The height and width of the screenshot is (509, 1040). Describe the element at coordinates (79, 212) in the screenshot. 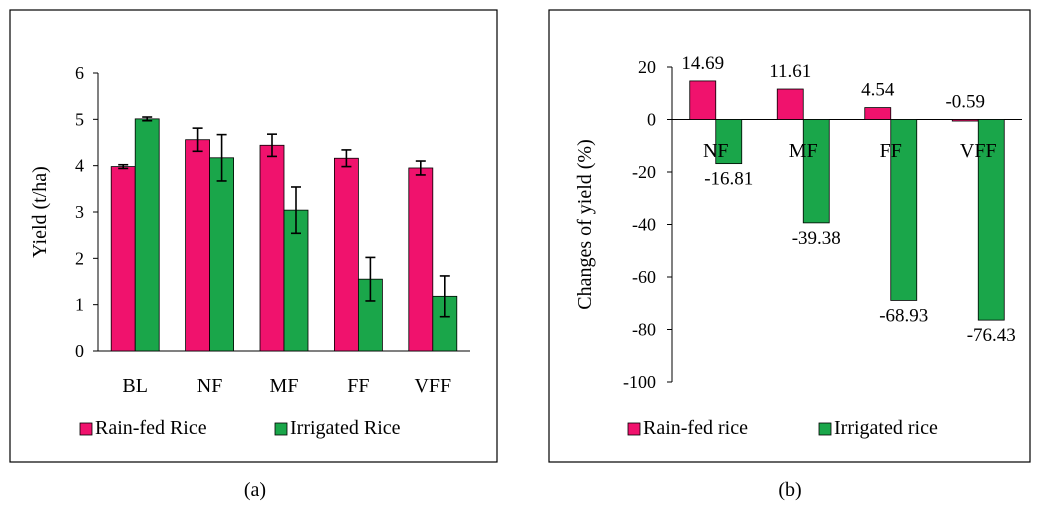

I see `y-tick-label: 3` at that location.